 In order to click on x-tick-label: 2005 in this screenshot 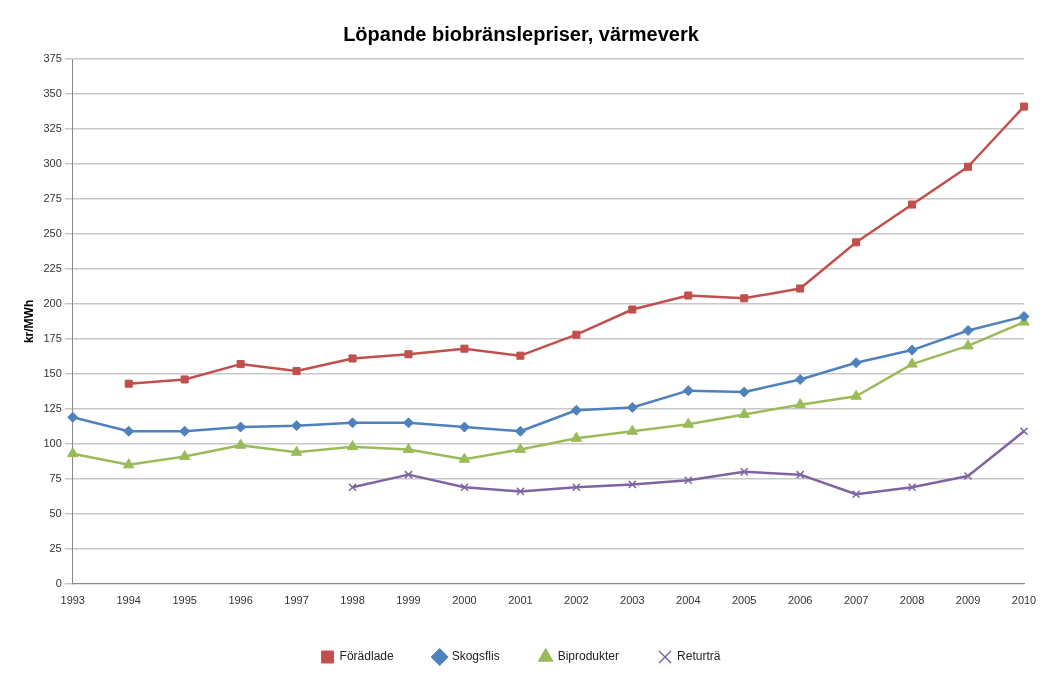, I will do `click(744, 600)`.